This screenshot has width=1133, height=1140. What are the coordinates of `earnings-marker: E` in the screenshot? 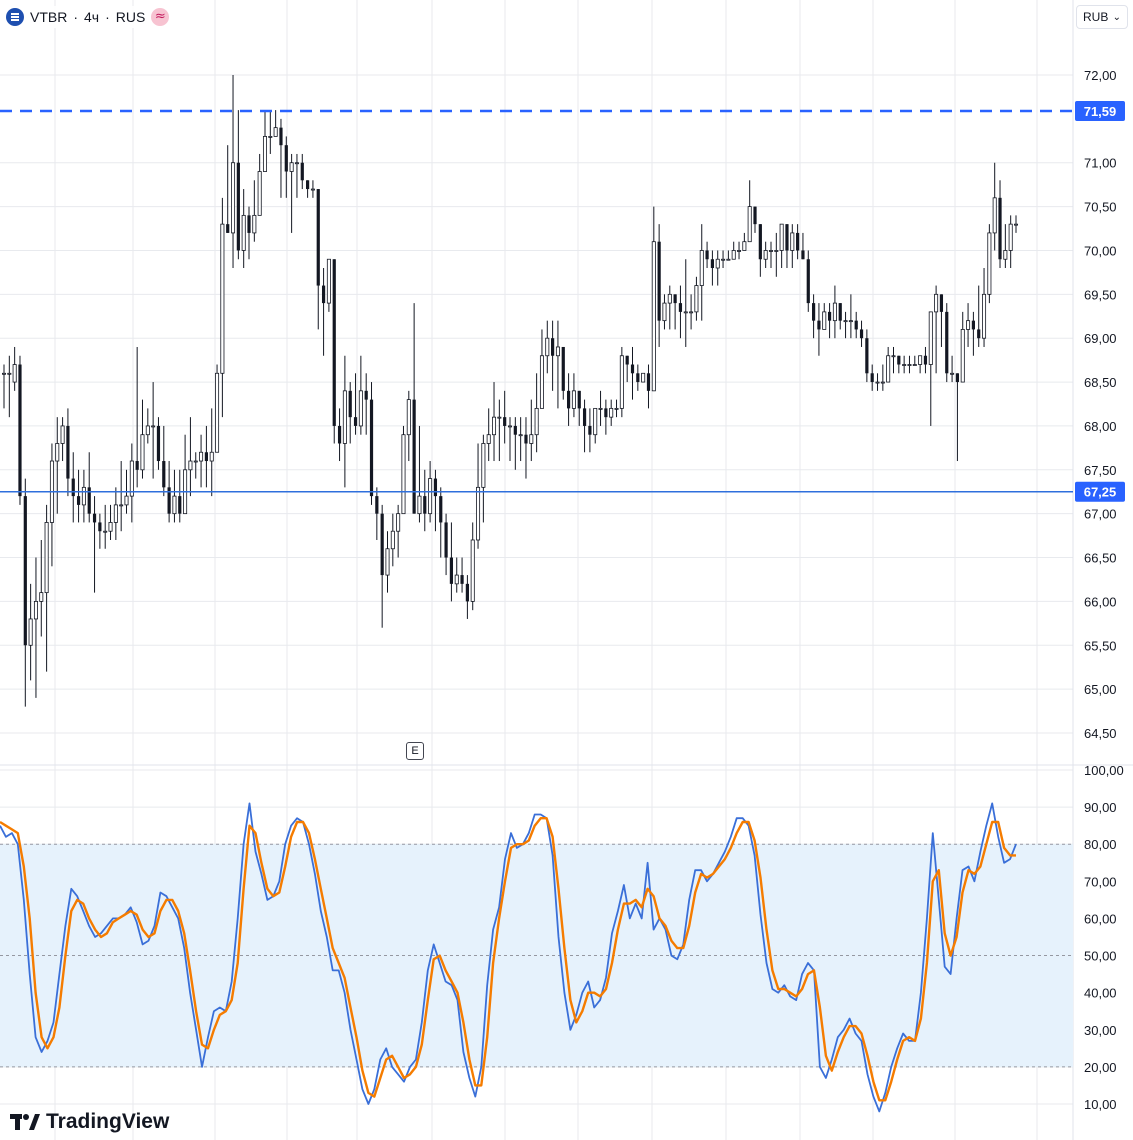 It's located at (415, 751).